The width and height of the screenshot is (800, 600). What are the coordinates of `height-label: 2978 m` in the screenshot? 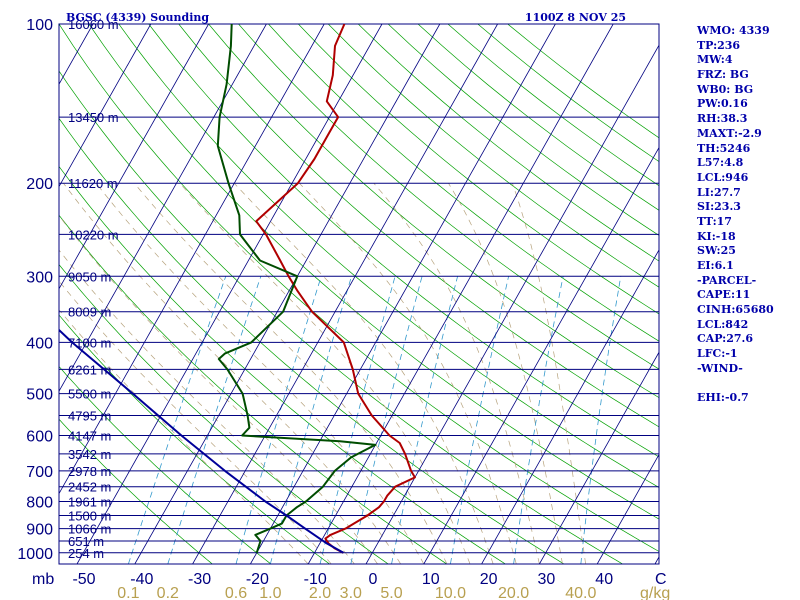 It's located at (89, 471).